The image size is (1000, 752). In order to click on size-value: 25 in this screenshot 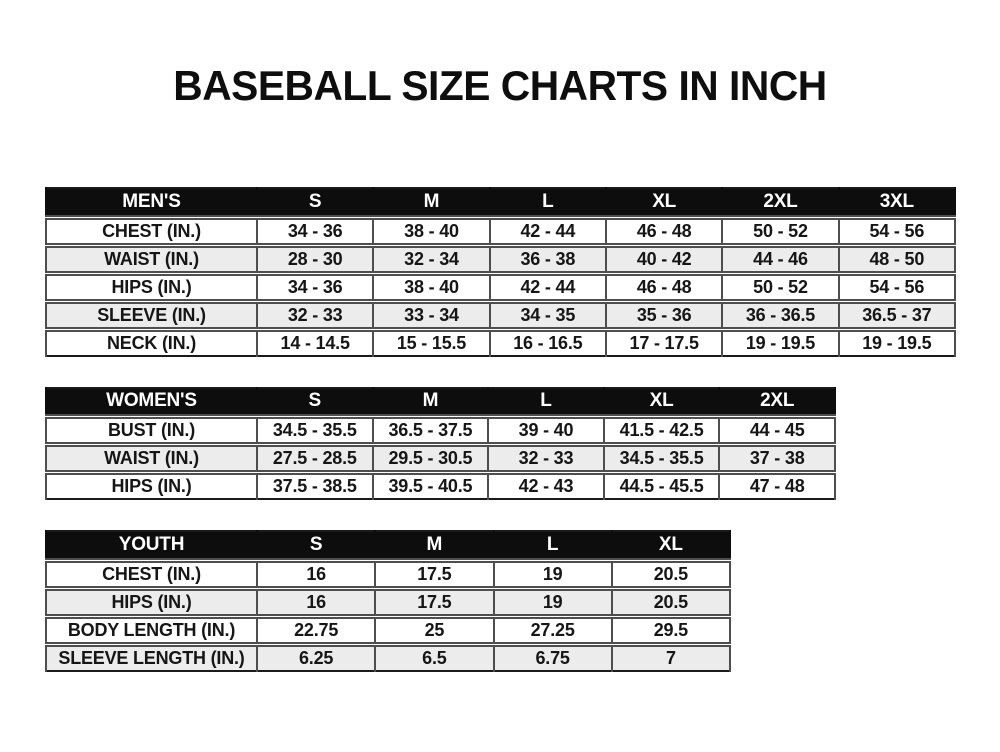, I will do `click(434, 629)`.